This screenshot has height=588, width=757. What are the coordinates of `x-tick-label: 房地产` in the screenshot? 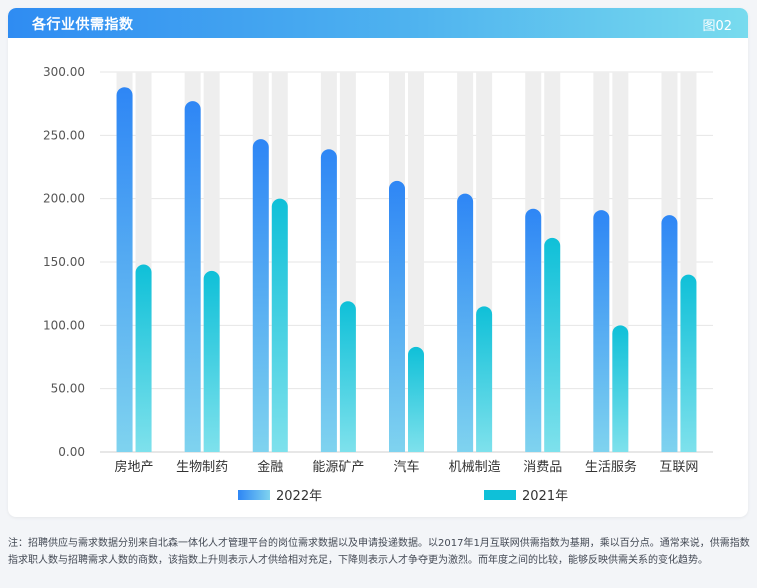 It's located at (134, 467).